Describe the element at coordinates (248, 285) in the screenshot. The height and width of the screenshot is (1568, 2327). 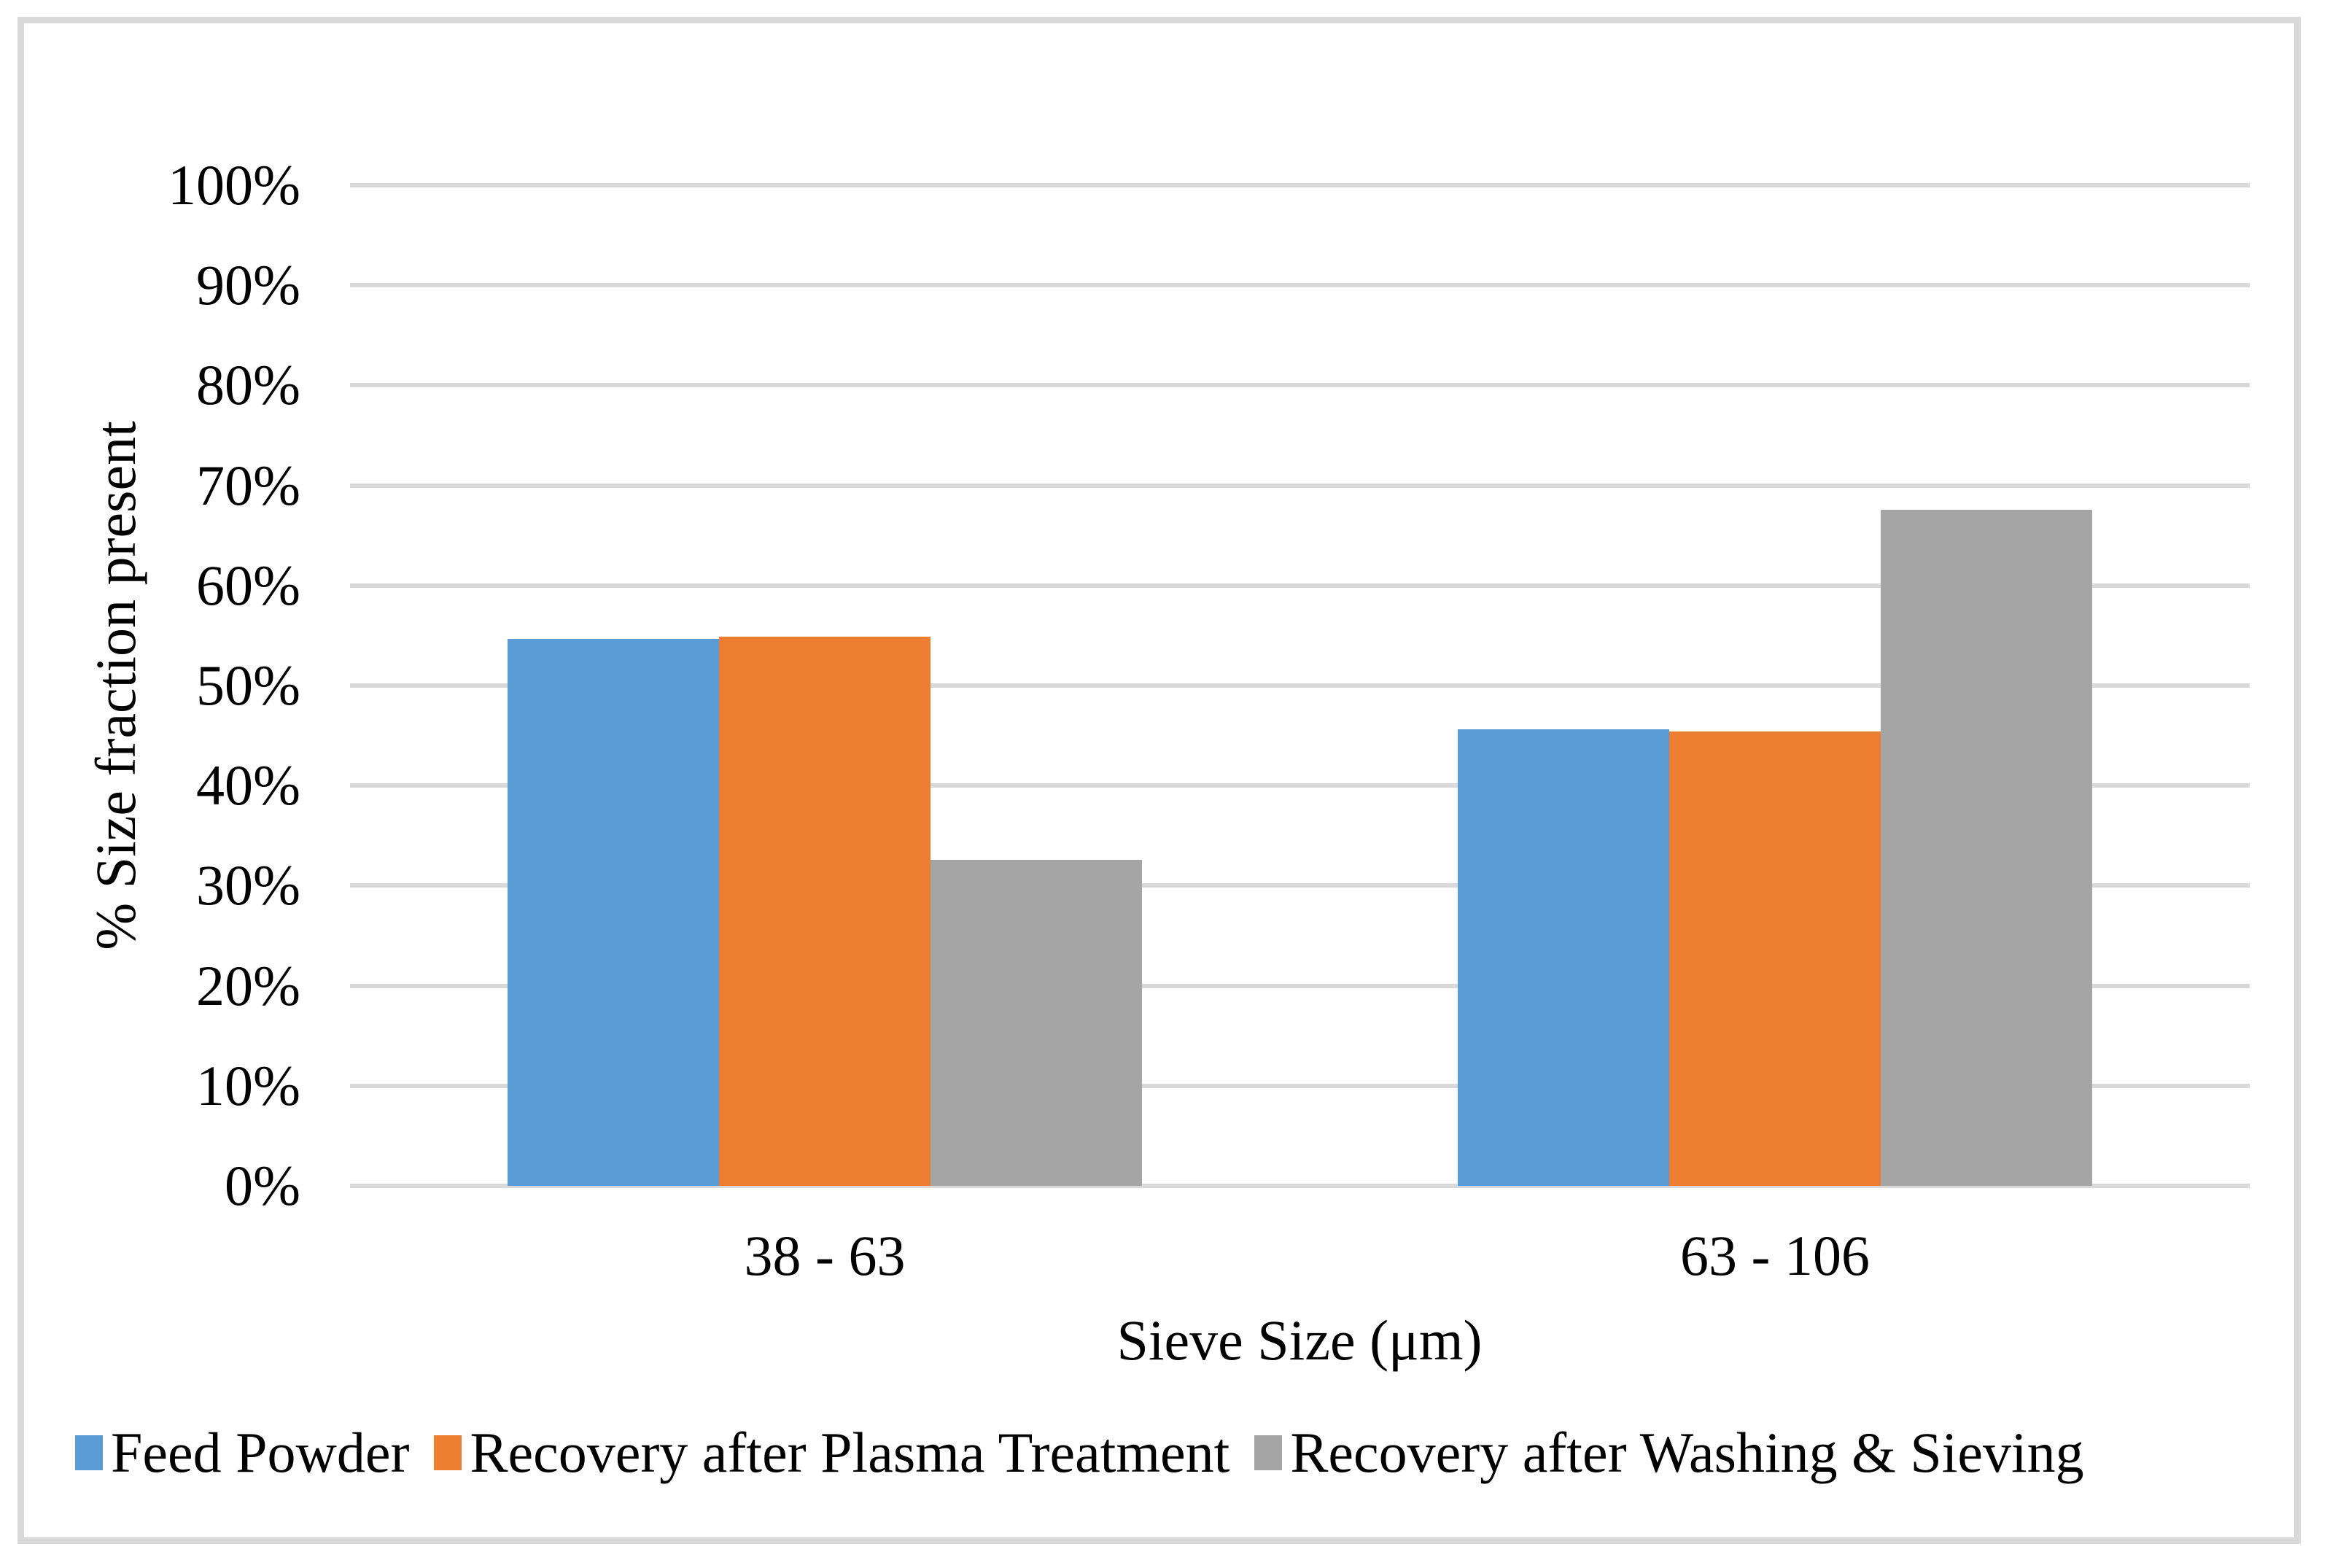
I see `y-tick-label-90: 90%` at that location.